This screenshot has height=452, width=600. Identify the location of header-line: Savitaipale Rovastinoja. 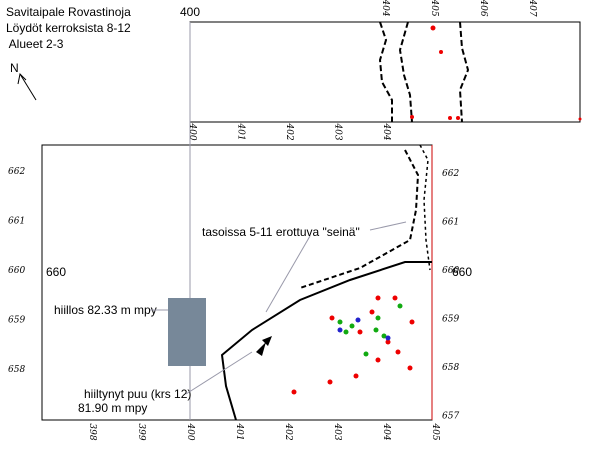
(68, 12).